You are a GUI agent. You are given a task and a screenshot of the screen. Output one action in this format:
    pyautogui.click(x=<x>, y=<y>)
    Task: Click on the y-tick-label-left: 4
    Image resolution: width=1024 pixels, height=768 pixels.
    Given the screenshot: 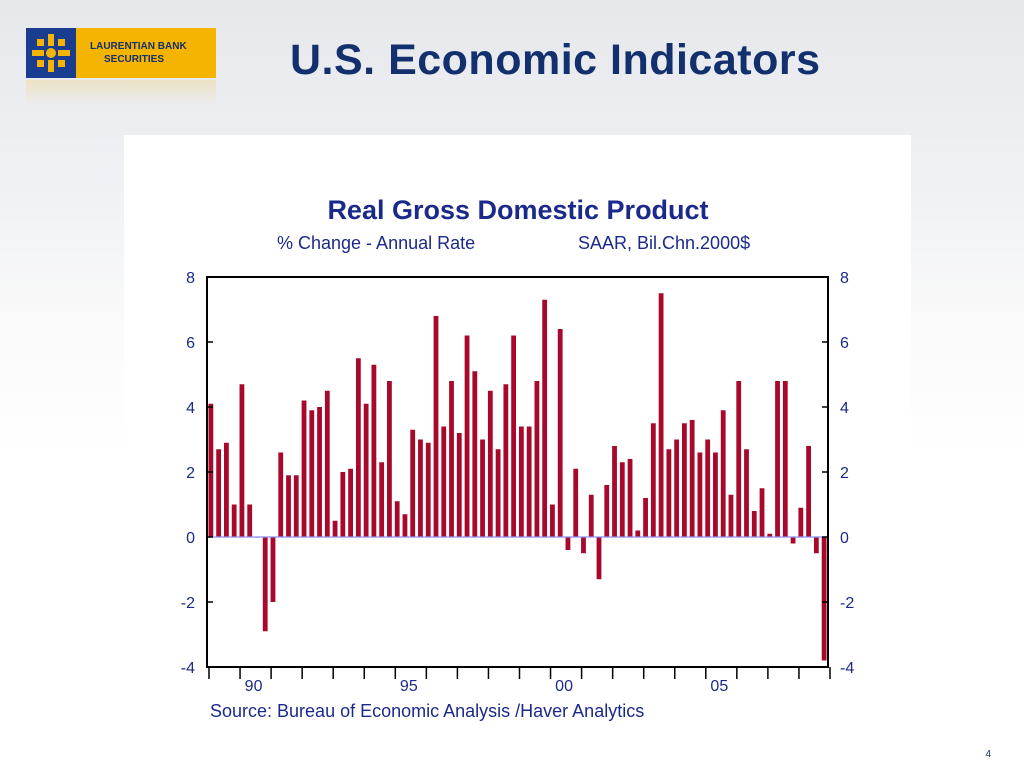 What is the action you would take?
    pyautogui.click(x=190, y=408)
    